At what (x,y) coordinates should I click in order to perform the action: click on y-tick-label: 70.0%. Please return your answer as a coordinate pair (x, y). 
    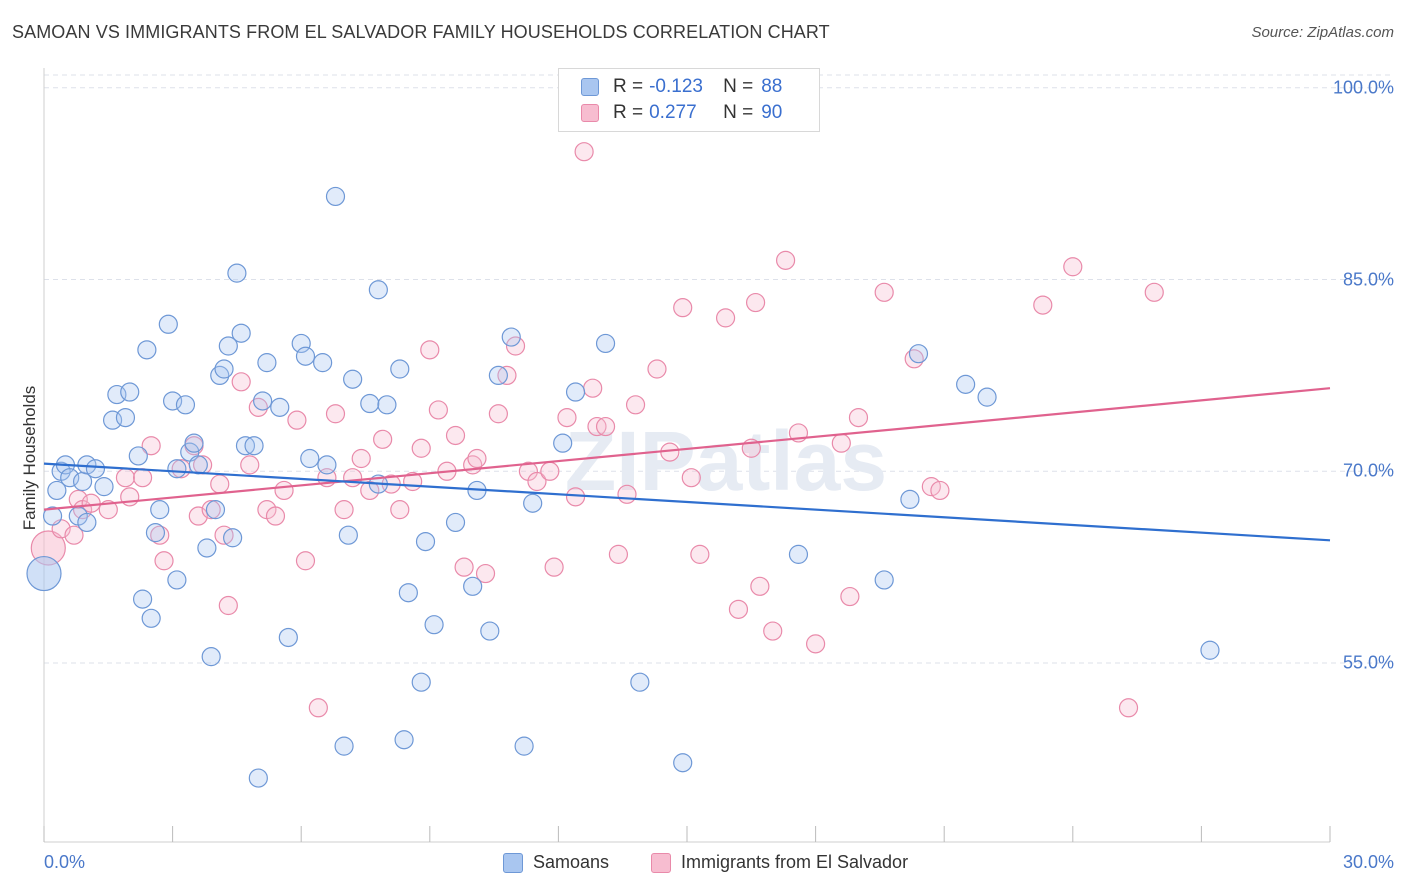
    Looking at the image, I should click on (1368, 470).